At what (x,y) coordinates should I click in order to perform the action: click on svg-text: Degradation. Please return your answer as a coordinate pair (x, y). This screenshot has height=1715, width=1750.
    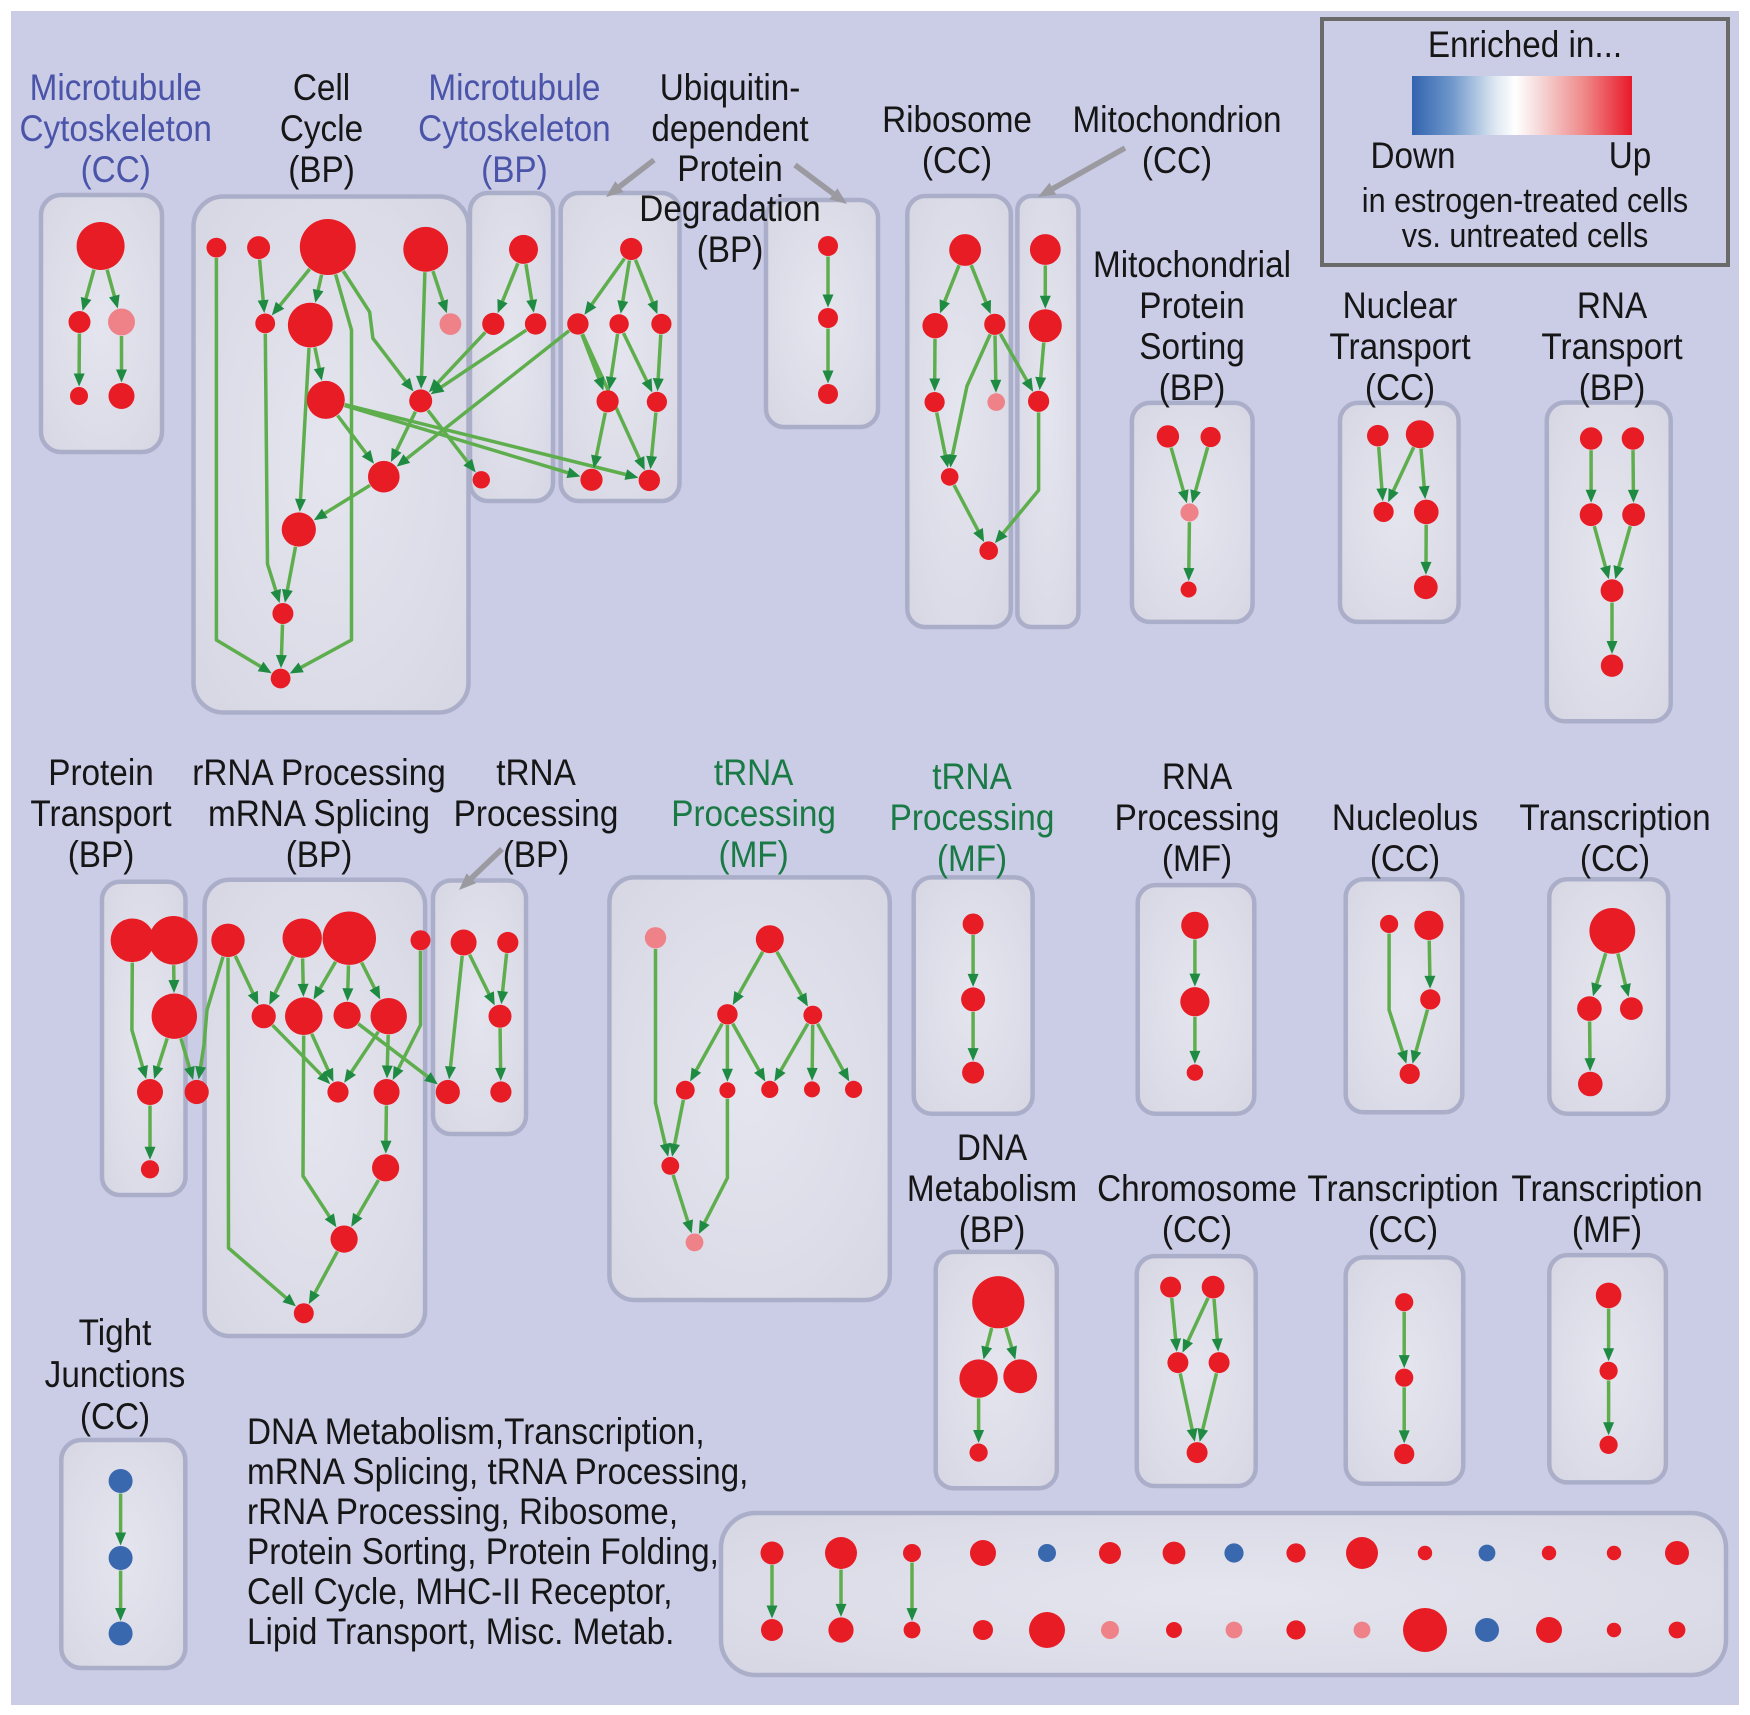
    Looking at the image, I should click on (729, 208).